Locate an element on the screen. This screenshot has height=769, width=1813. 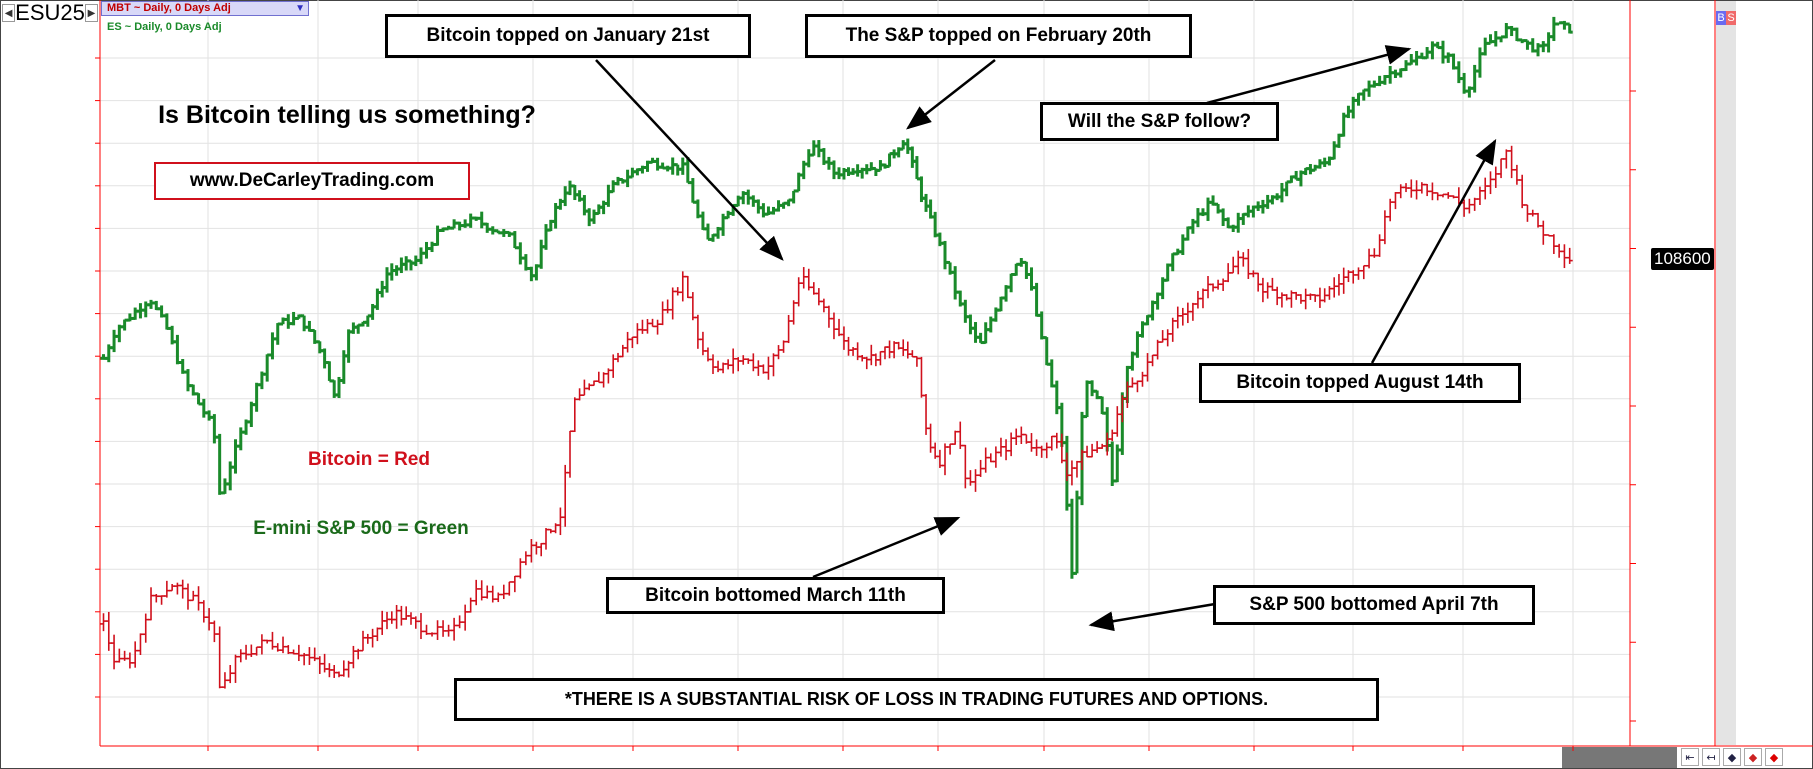
chevron-down-icon: ▼ is located at coordinates (300, 8).